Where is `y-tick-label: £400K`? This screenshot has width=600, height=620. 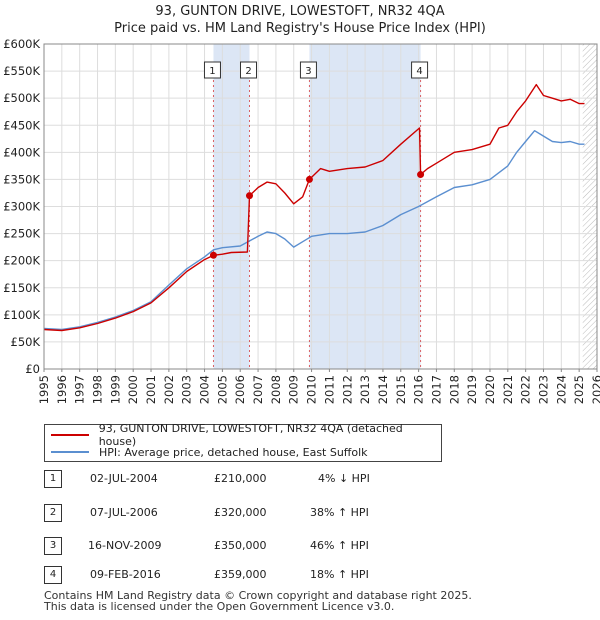
y-tick-label: £400K is located at coordinates (21, 152).